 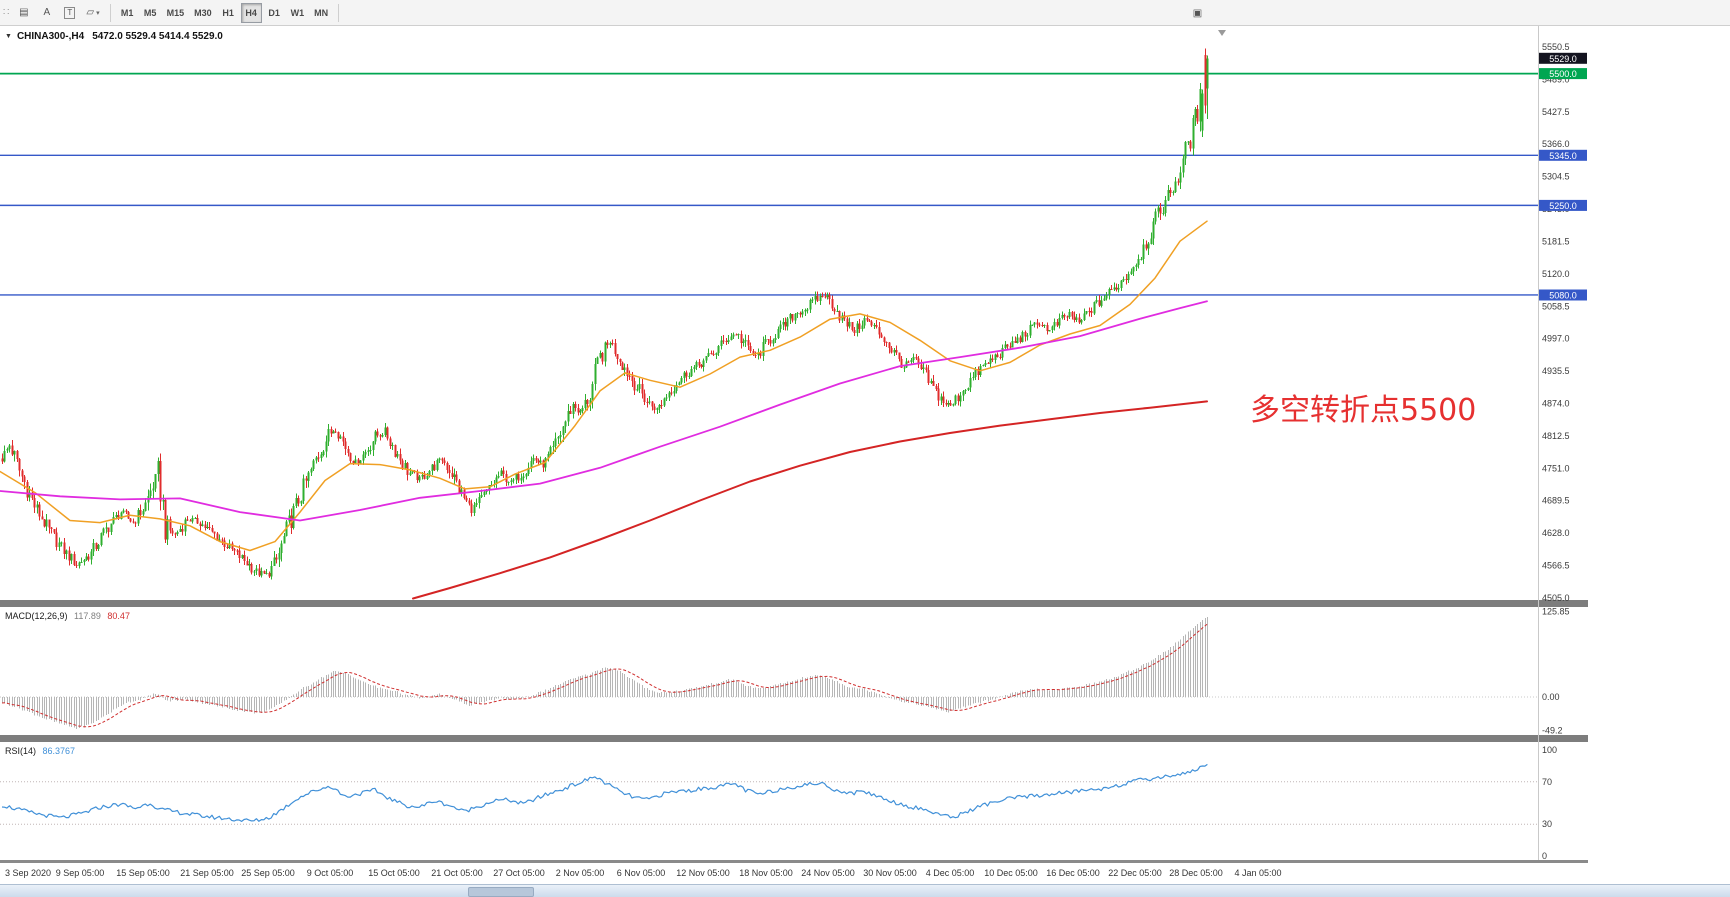 What do you see at coordinates (143, 873) in the screenshot?
I see `time-label: 15 Sep 05:00` at bounding box center [143, 873].